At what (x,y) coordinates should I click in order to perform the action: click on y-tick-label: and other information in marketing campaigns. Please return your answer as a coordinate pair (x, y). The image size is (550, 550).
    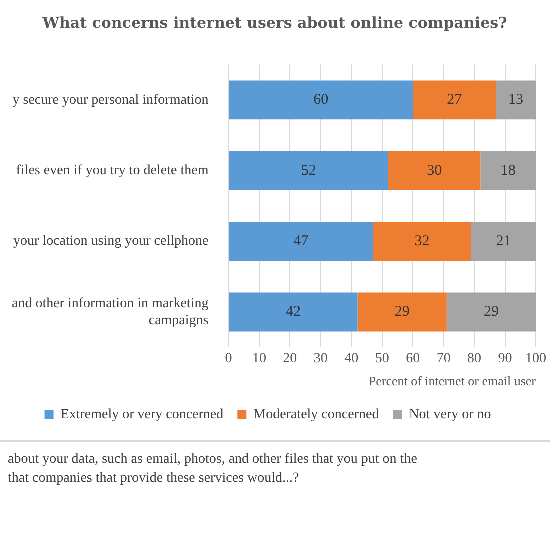
    Looking at the image, I should click on (110, 312).